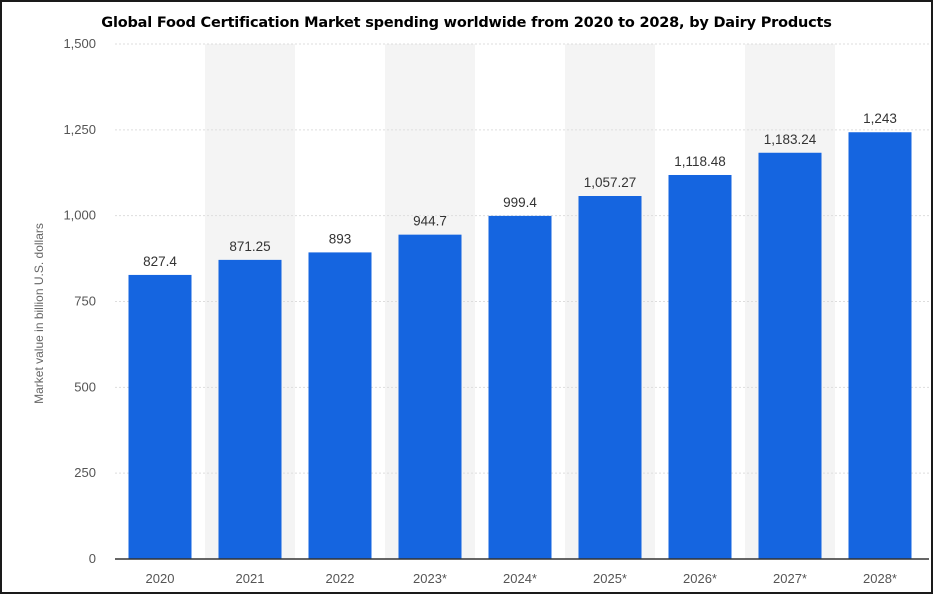 This screenshot has height=594, width=933. I want to click on data-label: 944.7, so click(430, 221).